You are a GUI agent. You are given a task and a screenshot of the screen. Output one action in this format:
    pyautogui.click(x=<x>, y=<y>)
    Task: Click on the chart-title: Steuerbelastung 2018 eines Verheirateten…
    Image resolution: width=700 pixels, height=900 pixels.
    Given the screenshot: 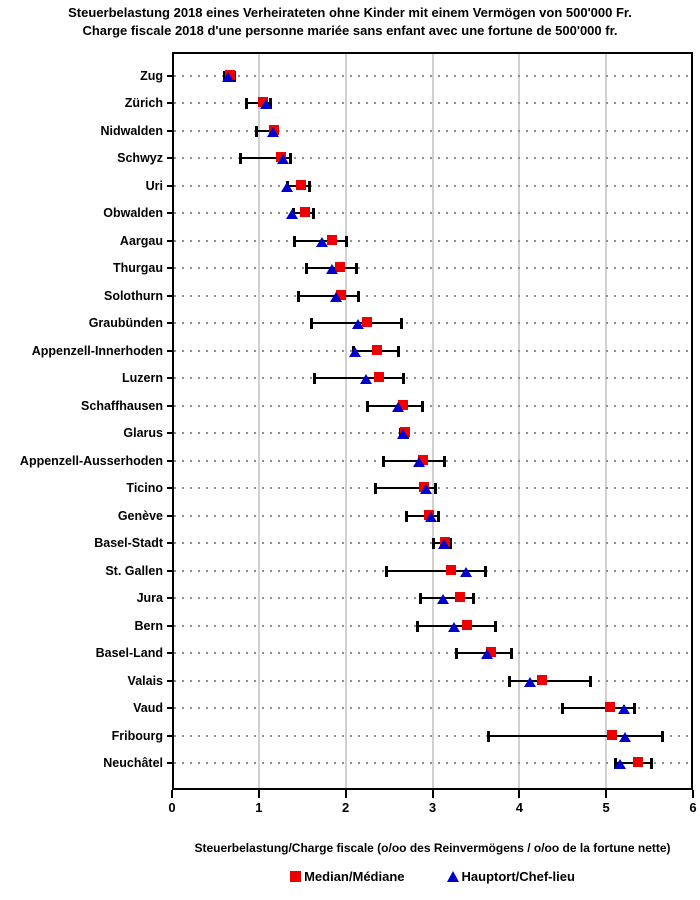 What is the action you would take?
    pyautogui.click(x=350, y=22)
    